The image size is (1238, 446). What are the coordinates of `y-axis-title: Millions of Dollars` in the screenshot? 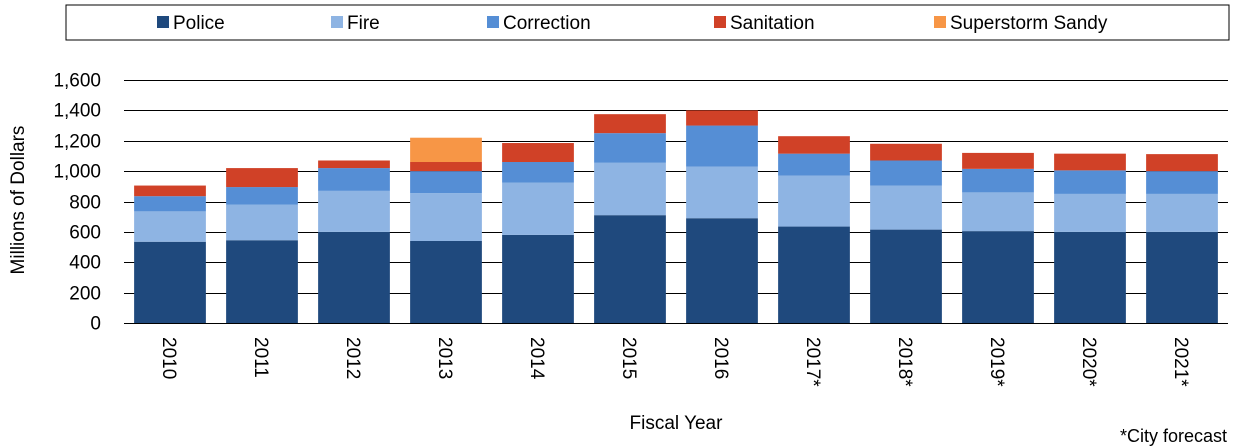 It's located at (18, 200).